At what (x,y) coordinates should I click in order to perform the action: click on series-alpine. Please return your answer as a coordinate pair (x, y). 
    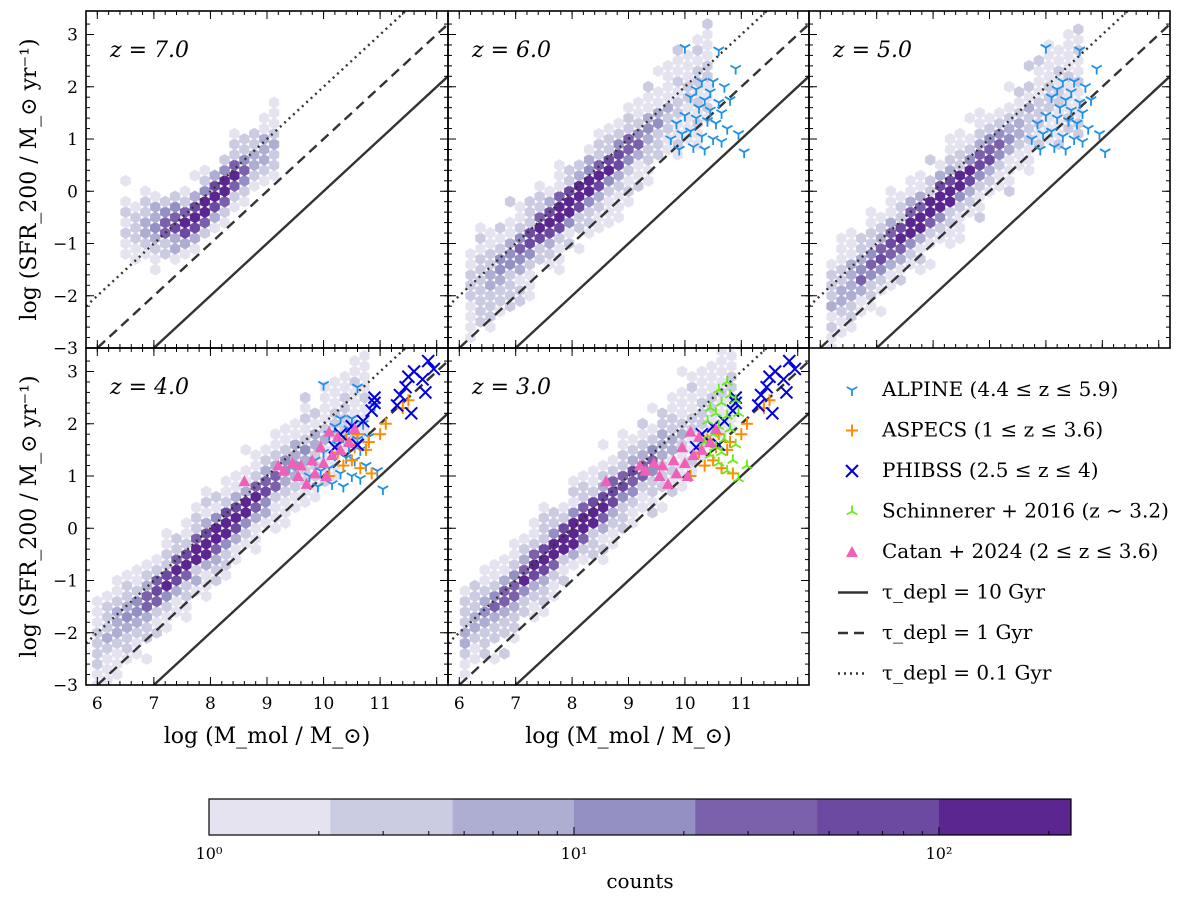
    Looking at the image, I should click on (707, 101).